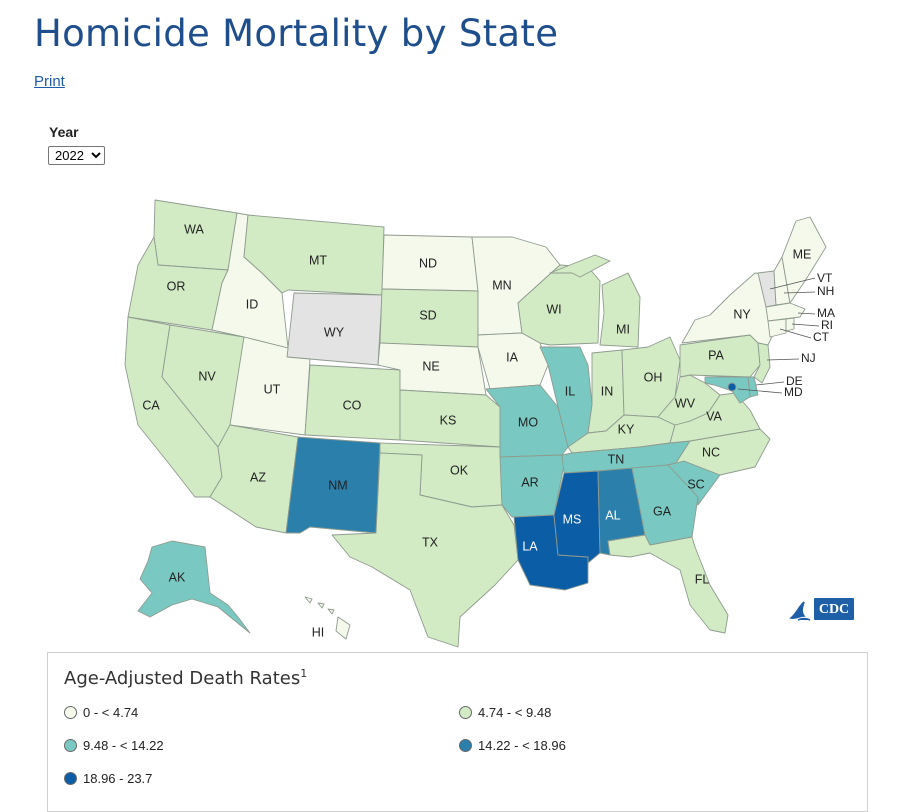 Image resolution: width=901 pixels, height=812 pixels. I want to click on state-WV, so click(689, 400).